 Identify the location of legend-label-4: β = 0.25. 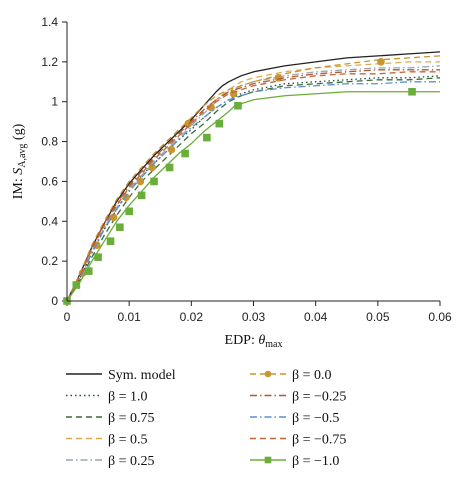
(131, 461).